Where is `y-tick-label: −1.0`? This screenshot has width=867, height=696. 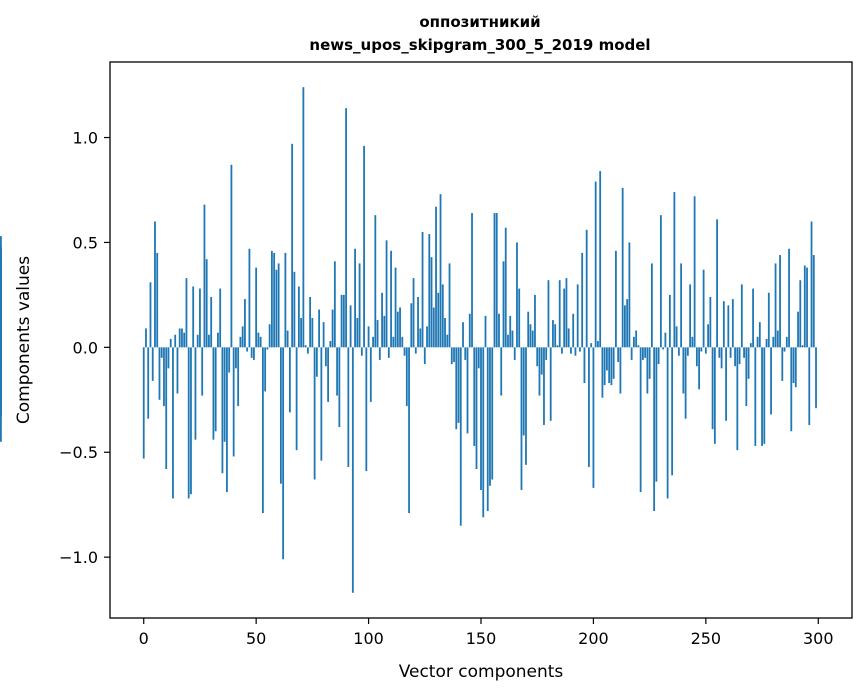 y-tick-label: −1.0 is located at coordinates (78, 557).